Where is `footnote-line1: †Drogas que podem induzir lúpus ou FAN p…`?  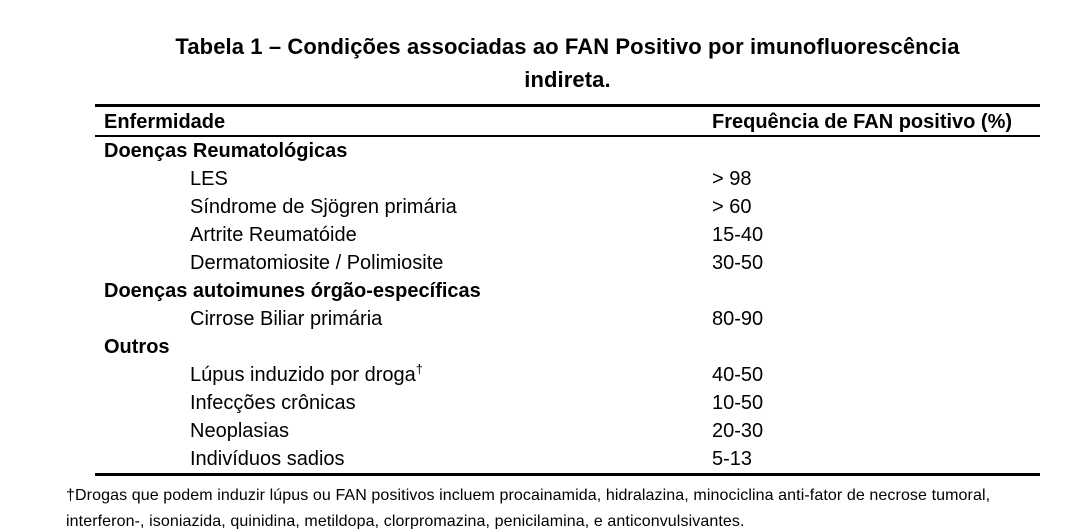
footnote-line1: †Drogas que podem induzir lúpus ou FAN p… is located at coordinates (528, 495).